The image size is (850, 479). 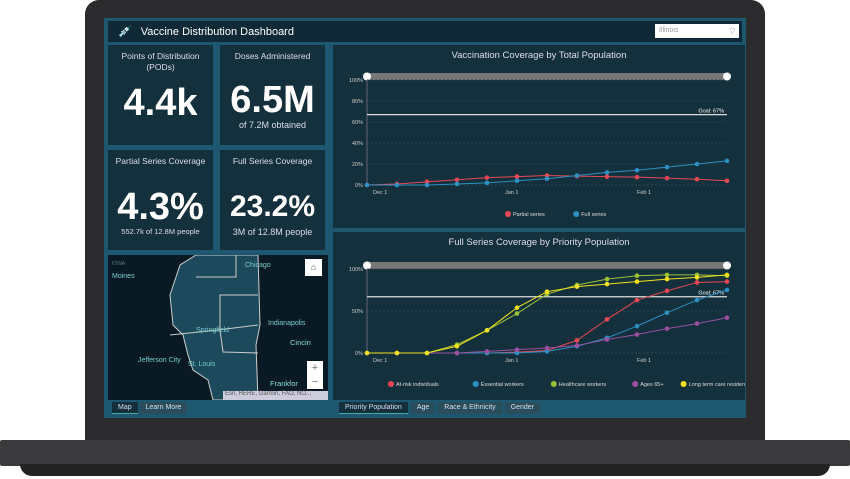 I want to click on map-label: Indianapolis, so click(x=287, y=323).